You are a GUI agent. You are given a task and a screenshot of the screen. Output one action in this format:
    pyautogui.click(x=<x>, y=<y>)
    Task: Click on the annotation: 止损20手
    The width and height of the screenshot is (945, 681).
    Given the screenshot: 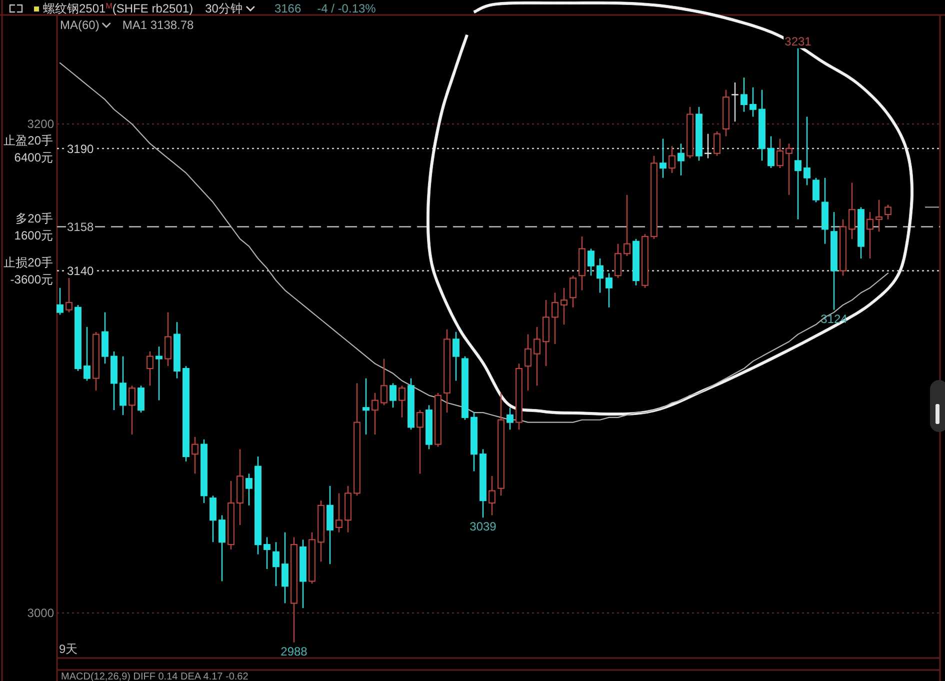 What is the action you would take?
    pyautogui.click(x=28, y=263)
    